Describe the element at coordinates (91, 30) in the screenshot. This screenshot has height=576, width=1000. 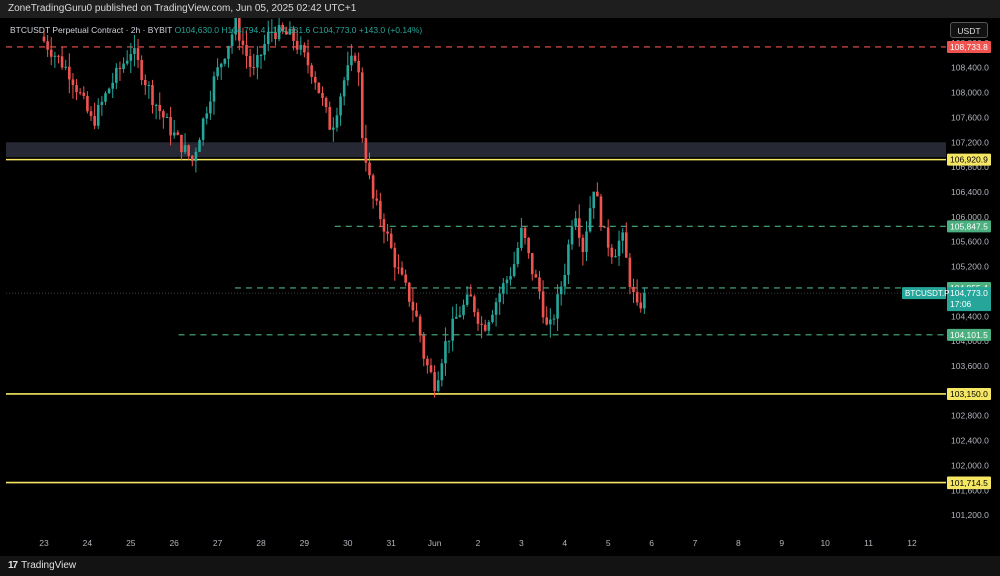
I see `legend-symbol: BTCUSDT Perpetual Contract · 2h · BYBIT` at that location.